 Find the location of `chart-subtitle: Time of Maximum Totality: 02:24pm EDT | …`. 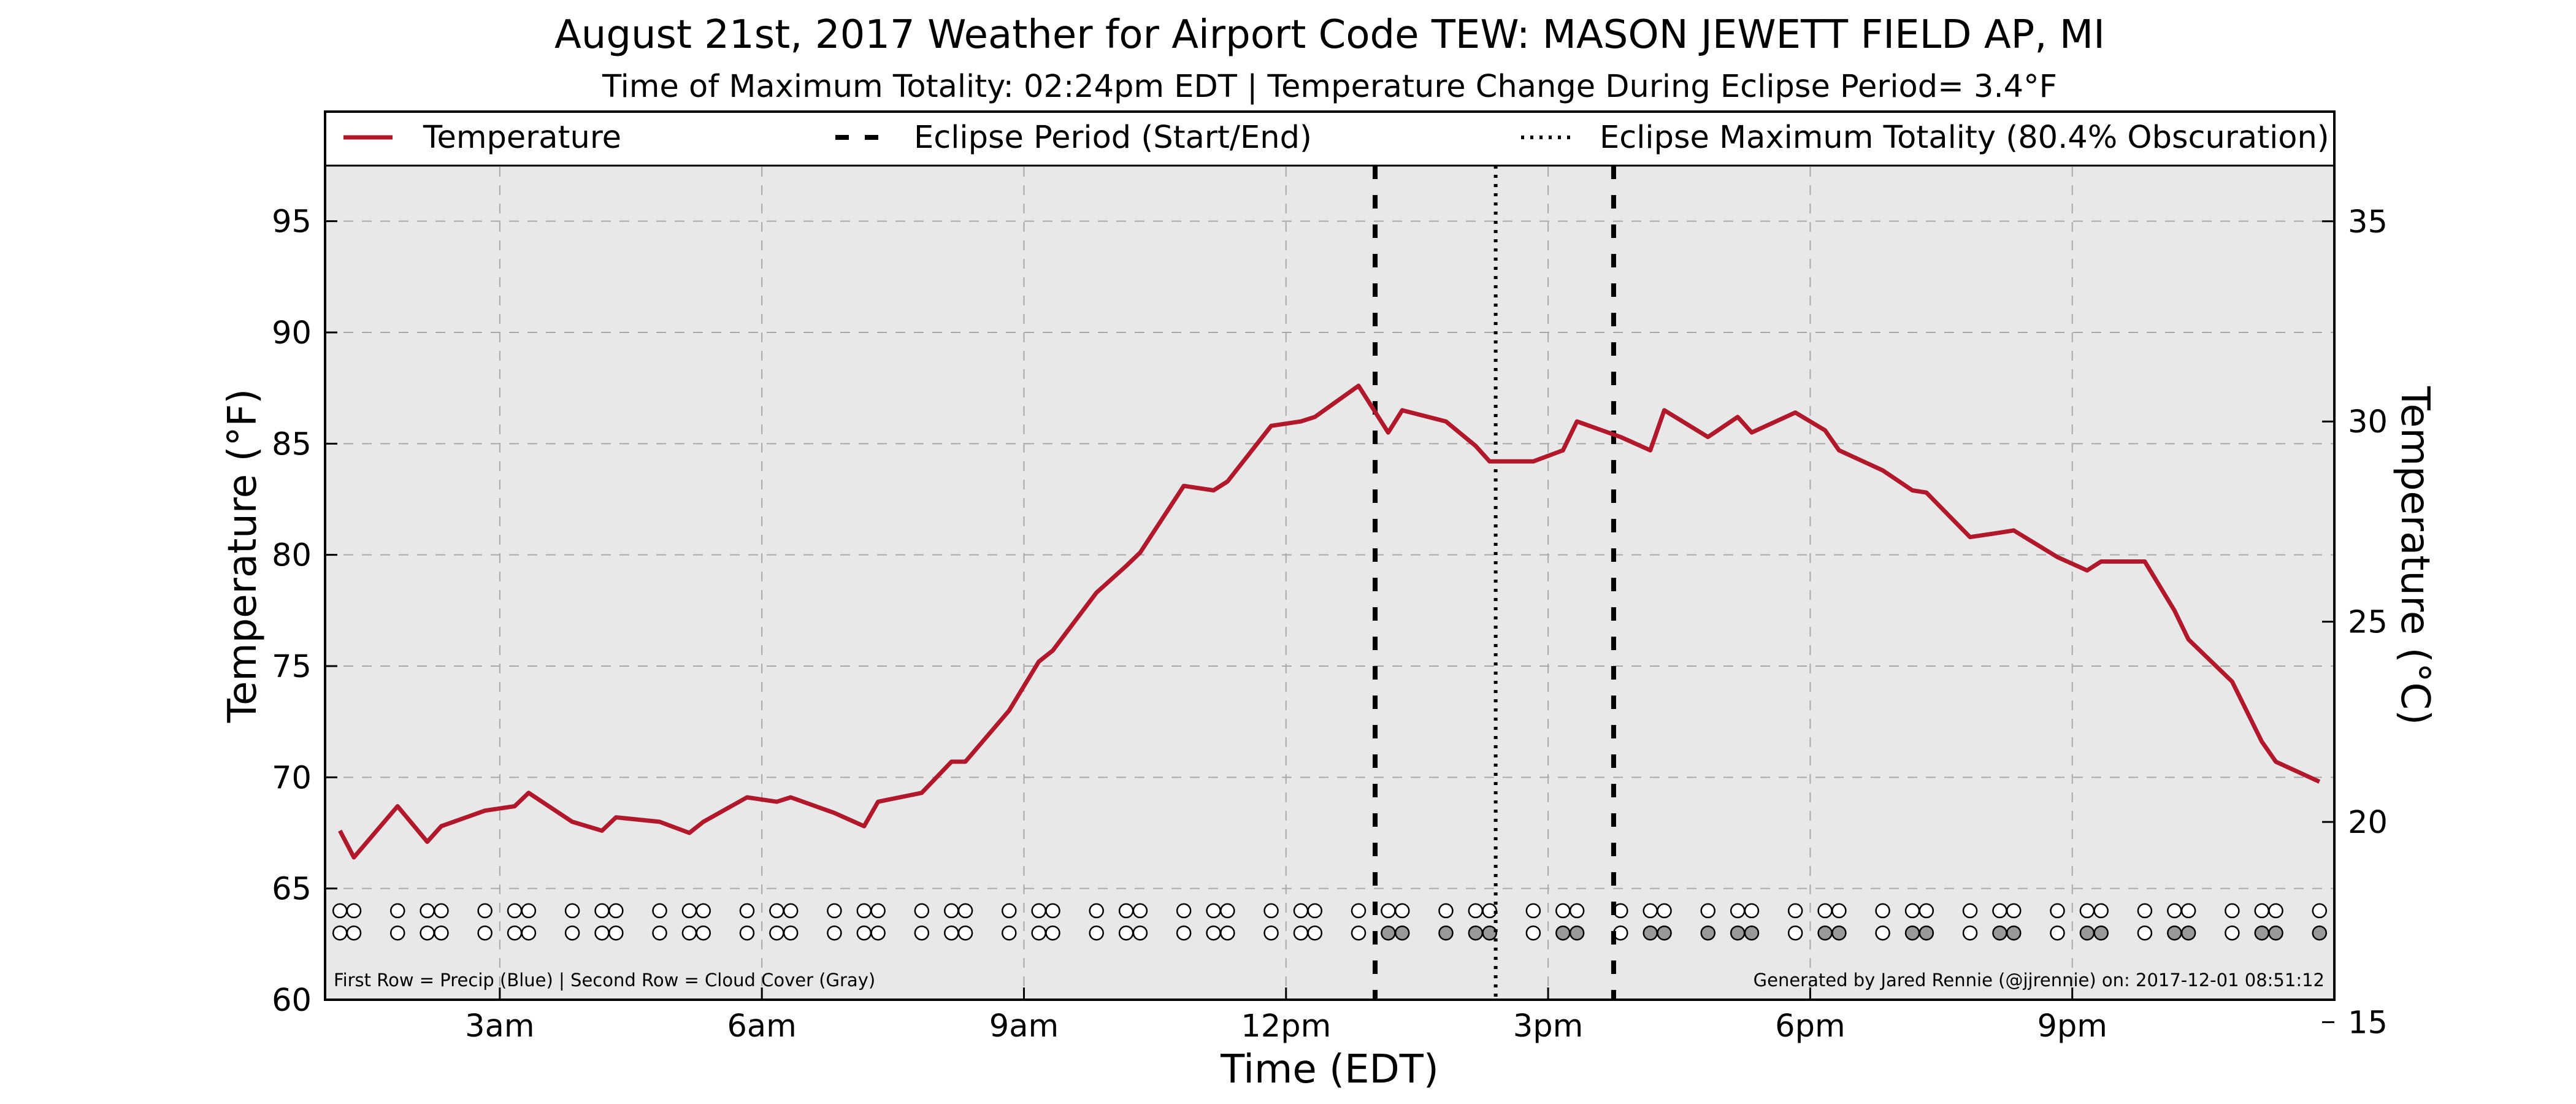

chart-subtitle: Time of Maximum Totality: 02:24pm EDT | … is located at coordinates (1329, 87).